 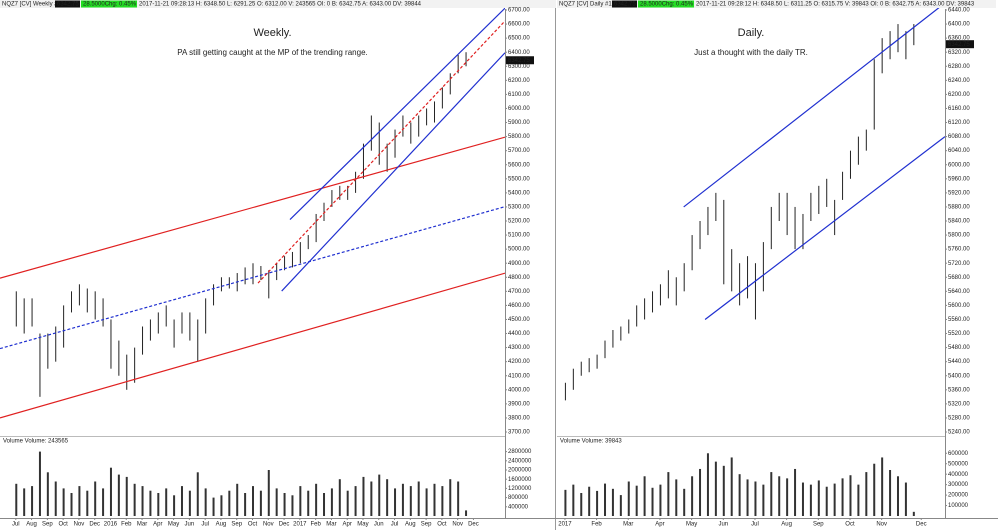 I want to click on y-tick-label: 5000.00, so click(x=519, y=250).